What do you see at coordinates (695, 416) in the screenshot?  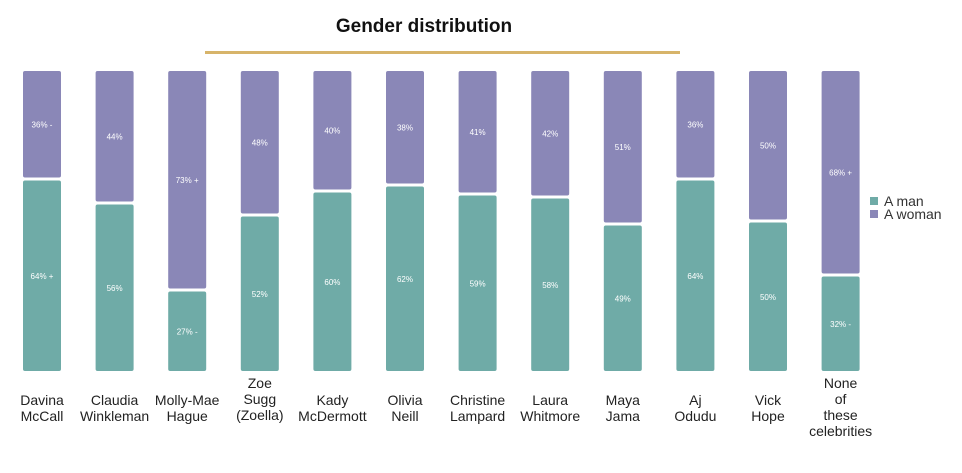 I see `category-label: Odudu` at bounding box center [695, 416].